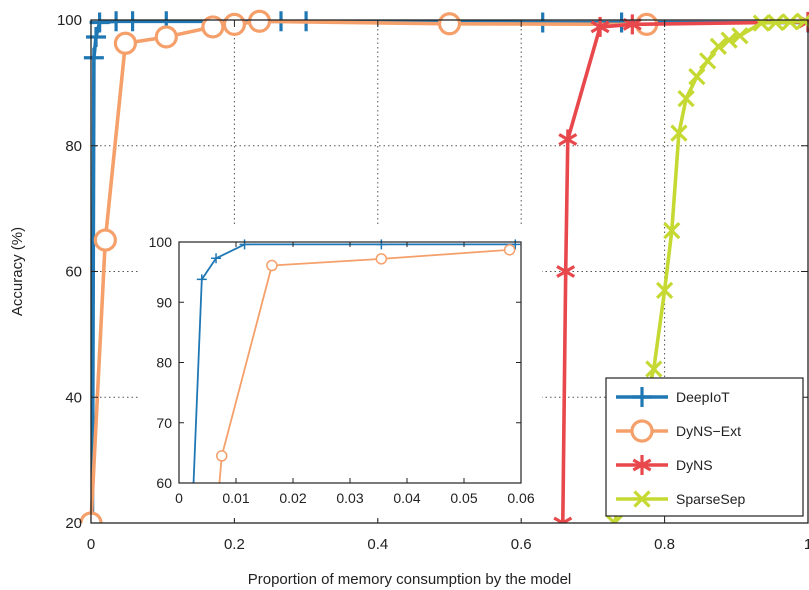 This screenshot has width=809, height=590. Describe the element at coordinates (349, 498) in the screenshot. I see `inset-x-tick-label: 0.03` at that location.